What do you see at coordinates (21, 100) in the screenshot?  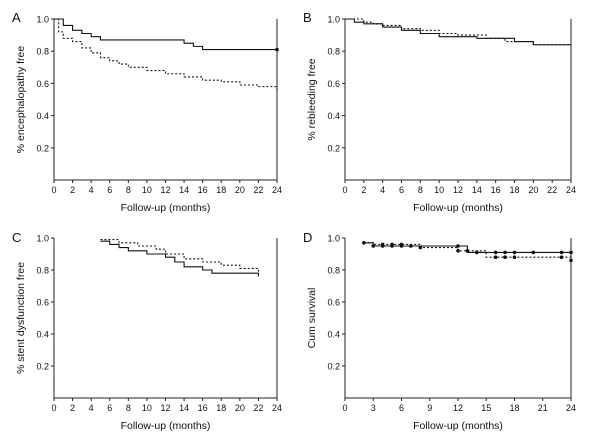 I see `y-axis-title: % encephalopathy free` at bounding box center [21, 100].